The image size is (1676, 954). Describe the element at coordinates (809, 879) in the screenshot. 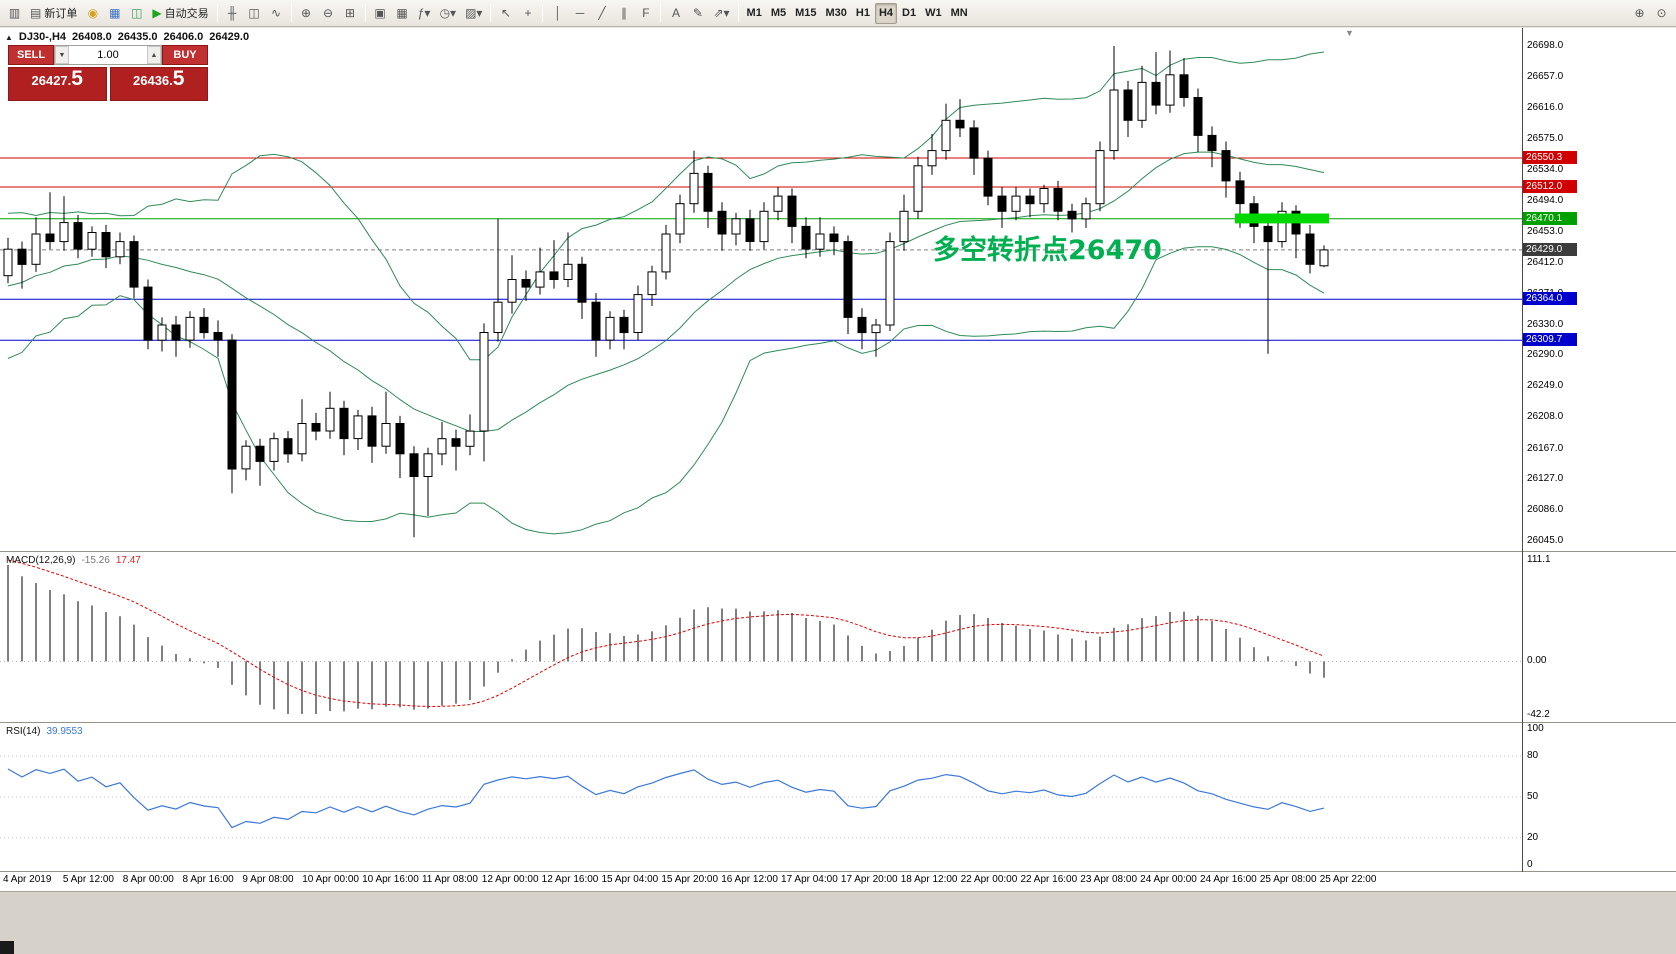

I see `time-axis-label: 17 Apr 04:00` at that location.